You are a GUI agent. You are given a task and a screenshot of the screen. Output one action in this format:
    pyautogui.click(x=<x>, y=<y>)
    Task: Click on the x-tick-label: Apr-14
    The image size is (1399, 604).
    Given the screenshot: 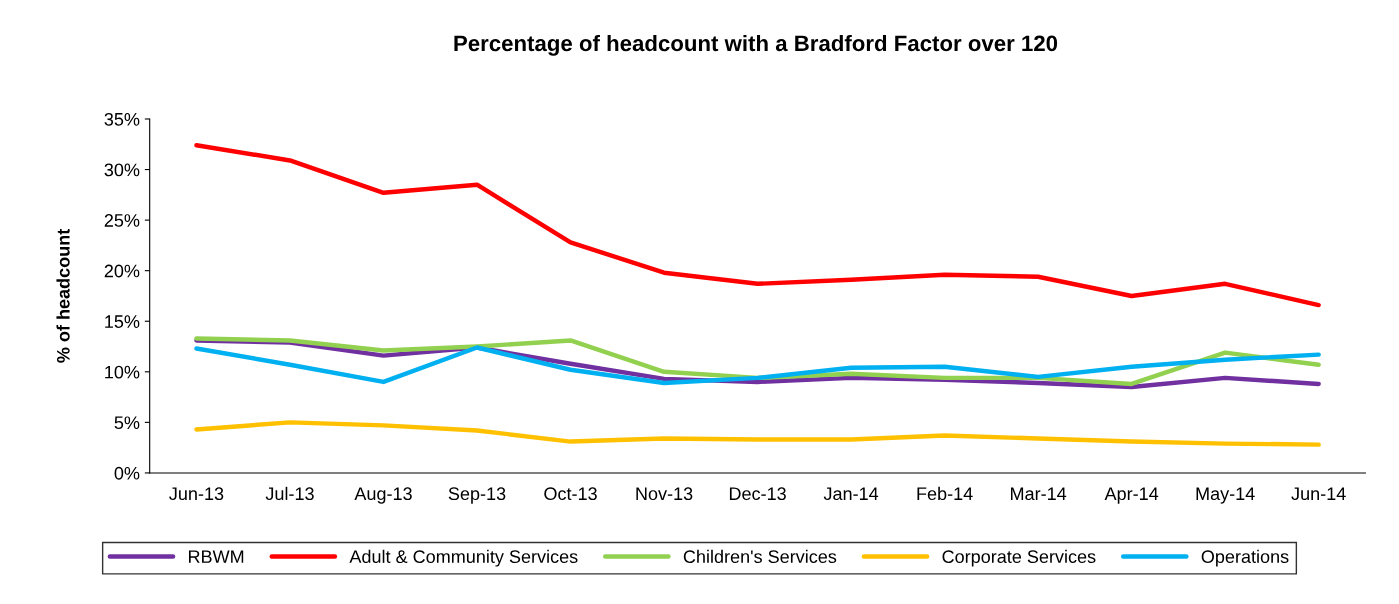 What is the action you would take?
    pyautogui.click(x=1131, y=495)
    